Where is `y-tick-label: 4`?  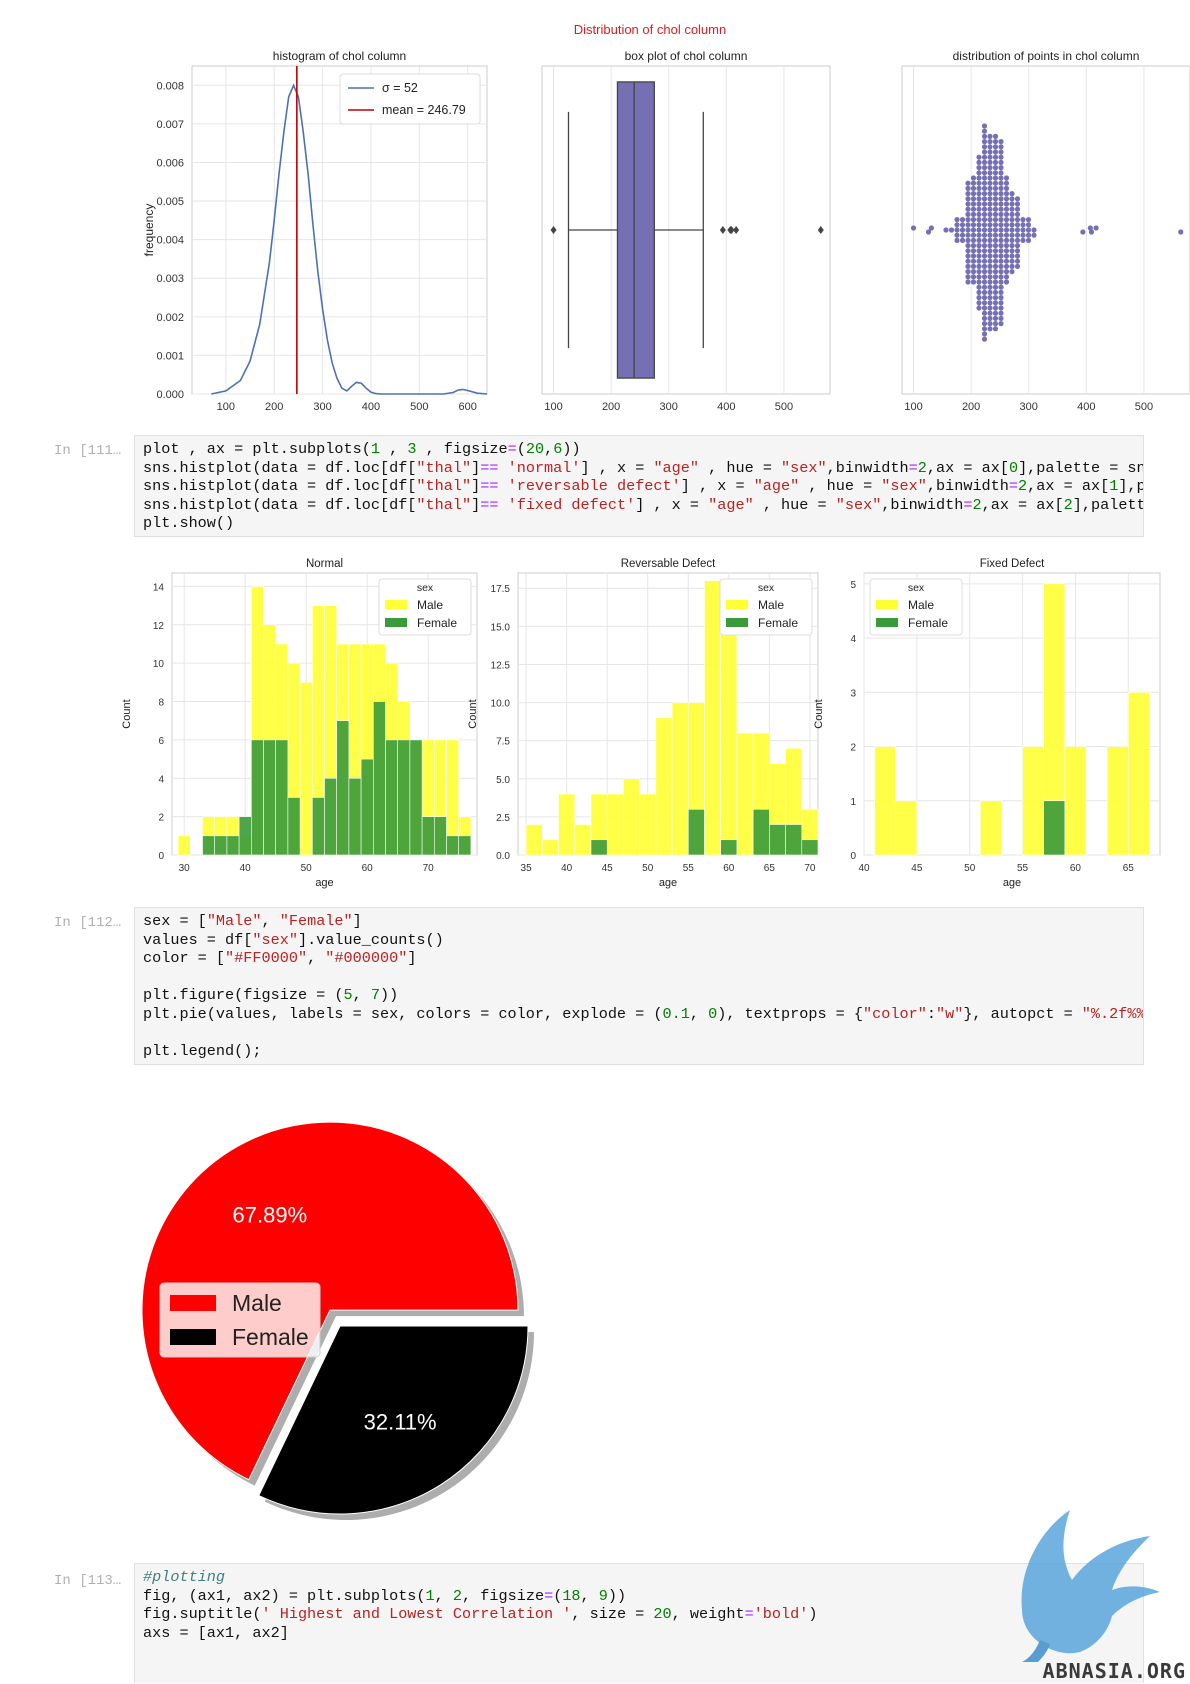
y-tick-label: 4 is located at coordinates (161, 779).